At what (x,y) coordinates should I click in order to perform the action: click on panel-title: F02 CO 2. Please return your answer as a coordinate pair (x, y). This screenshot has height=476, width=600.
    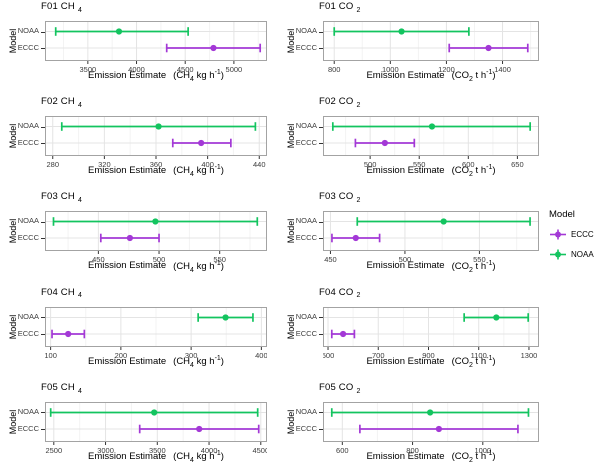
    Looking at the image, I should click on (340, 102).